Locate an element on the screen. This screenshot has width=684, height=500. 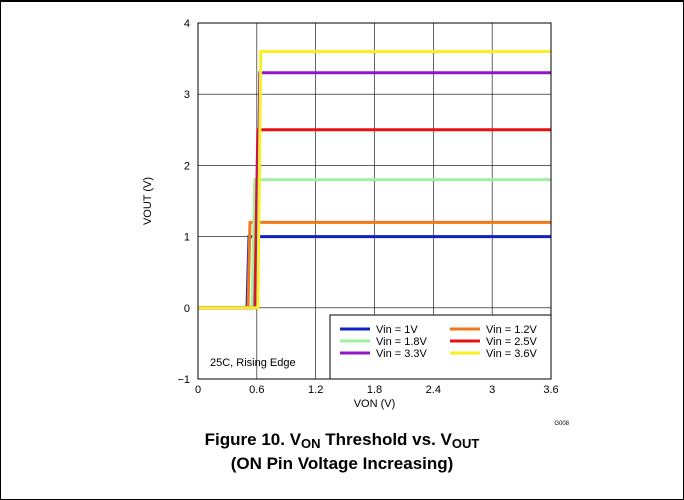
legend-entry: Vin = 3.3V is located at coordinates (402, 354).